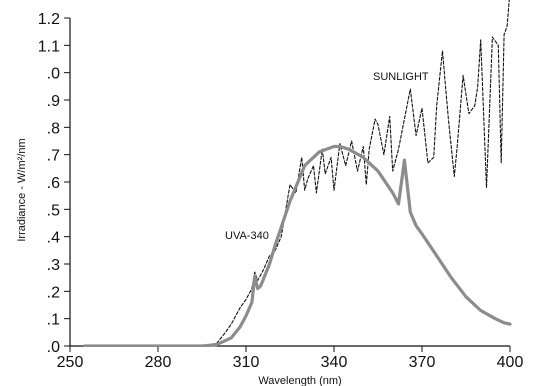 The image size is (539, 386). Describe the element at coordinates (53, 156) in the screenshot. I see `y-tick-label: .7` at that location.